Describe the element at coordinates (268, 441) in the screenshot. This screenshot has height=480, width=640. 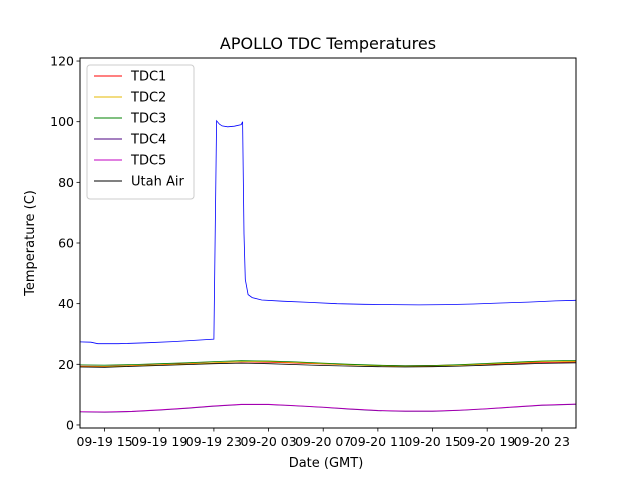
I see `x-tick-label: 09-20 03` at that location.